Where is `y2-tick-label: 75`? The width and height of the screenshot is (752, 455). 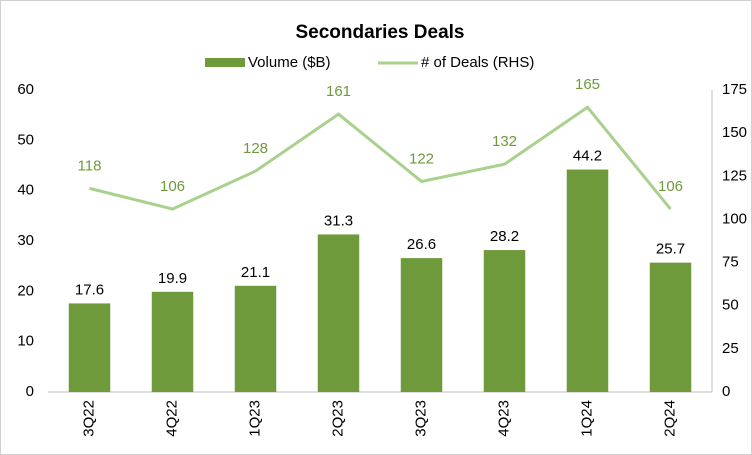 y2-tick-label: 75 is located at coordinates (730, 262).